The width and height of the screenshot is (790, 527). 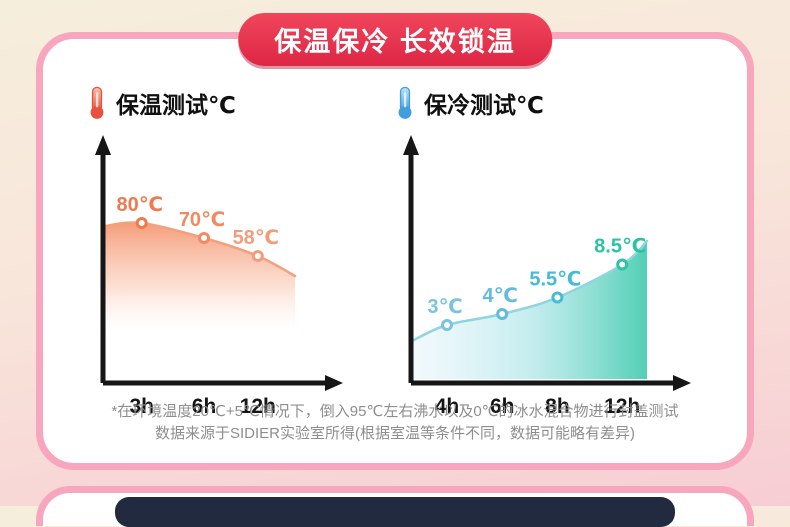 What do you see at coordinates (405, 102) in the screenshot?
I see `thermometer-cold-icon` at bounding box center [405, 102].